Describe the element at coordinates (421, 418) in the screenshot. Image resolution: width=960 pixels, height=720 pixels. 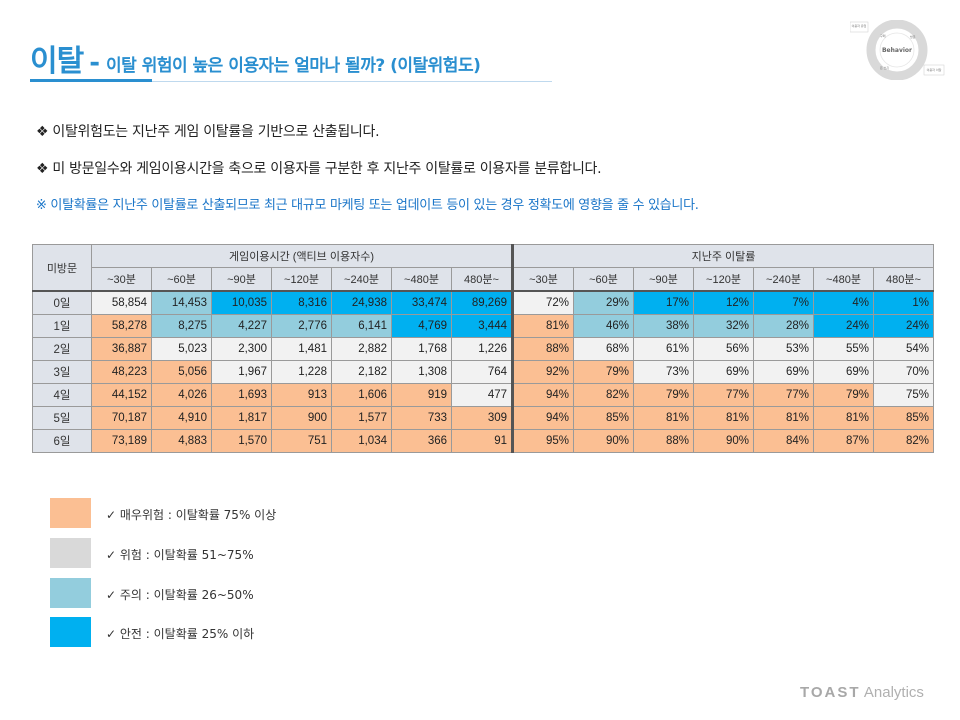
I see `count-cell: 733` at that location.